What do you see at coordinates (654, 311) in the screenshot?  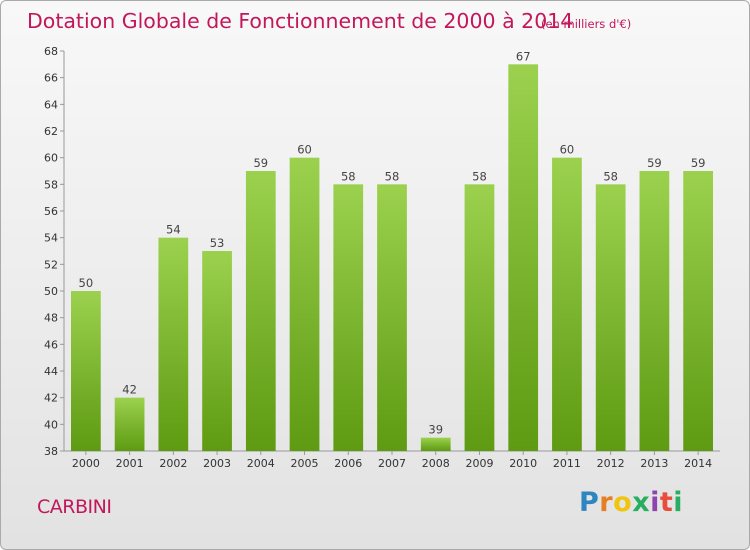 I see `bar-2013` at bounding box center [654, 311].